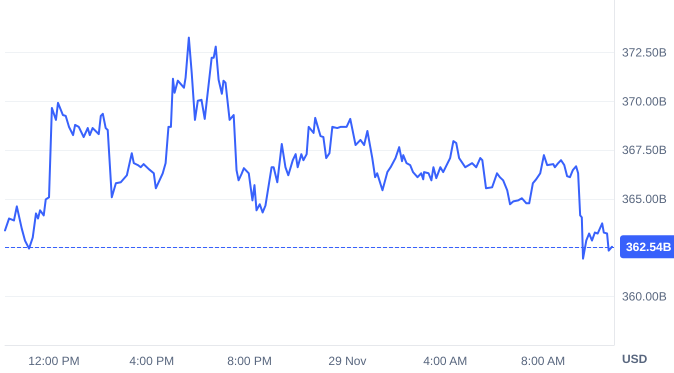  I want to click on x-tick-label: 12:00 PM, so click(54, 361).